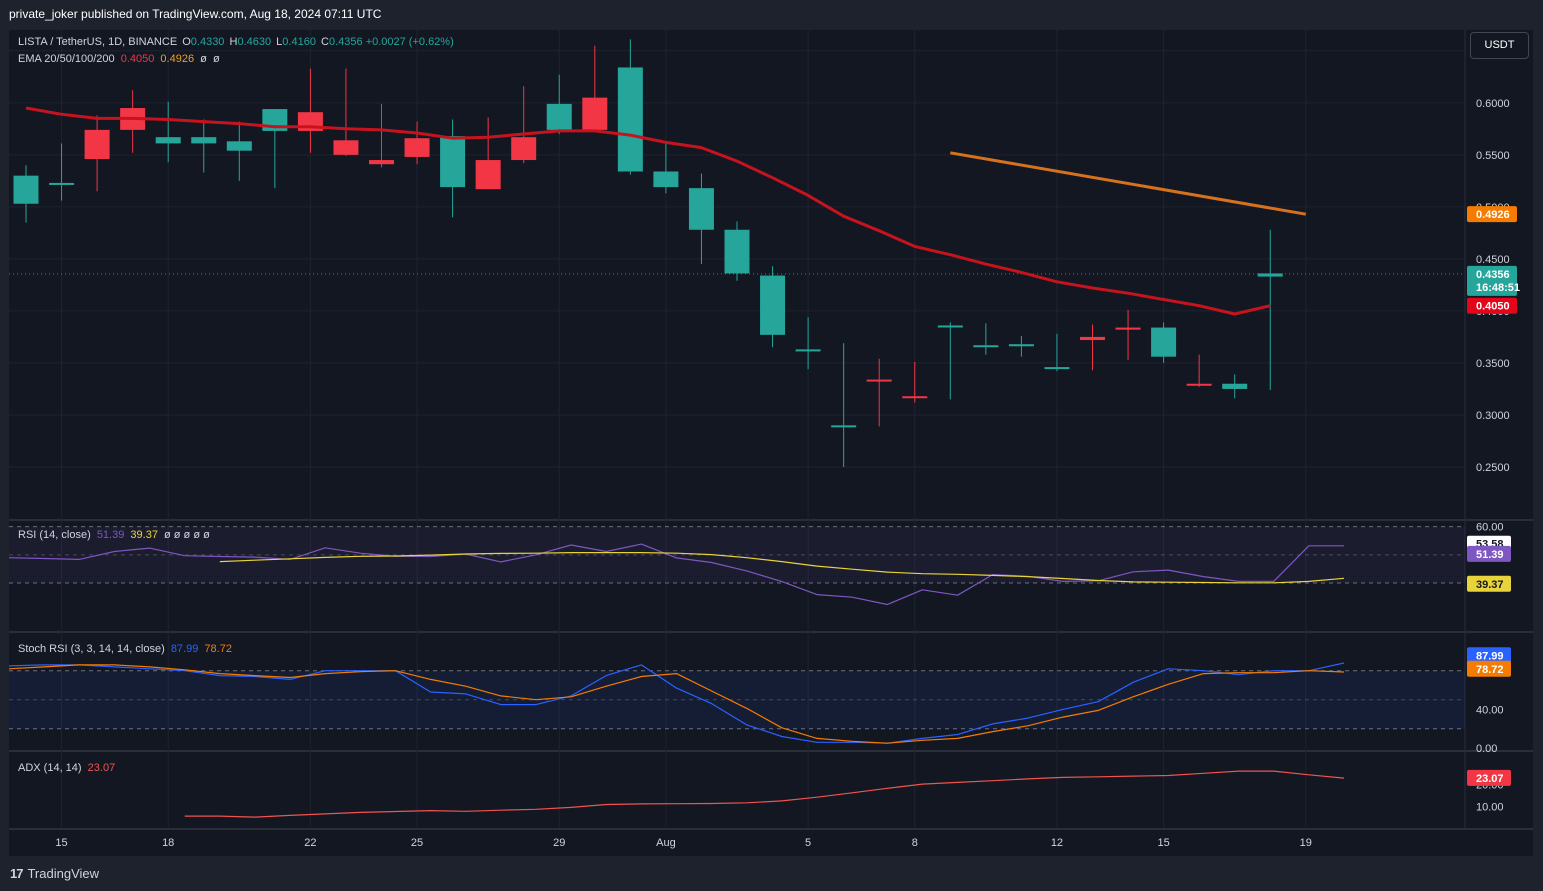 The width and height of the screenshot is (1543, 891). I want to click on ema50-price-tag: 0.4926, so click(1492, 214).